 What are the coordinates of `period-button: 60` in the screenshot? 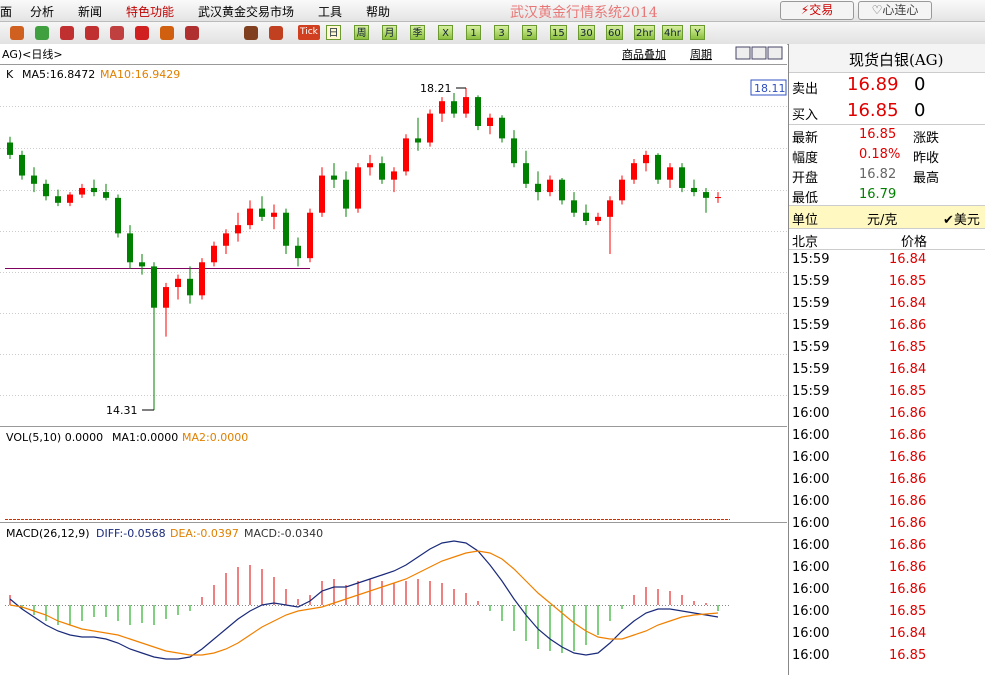 It's located at (614, 32).